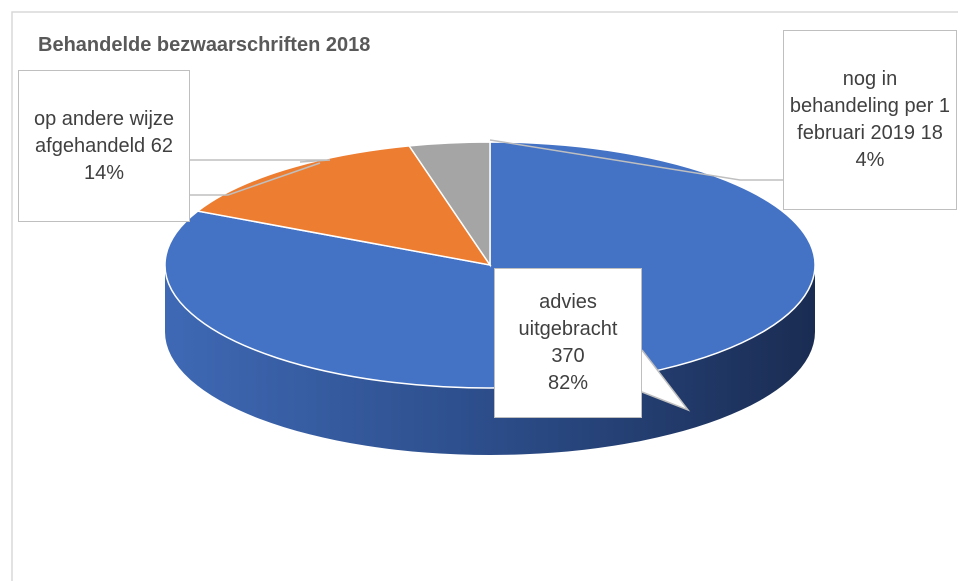 The height and width of the screenshot is (581, 958). What do you see at coordinates (870, 160) in the screenshot?
I see `percent-label: 4%` at bounding box center [870, 160].